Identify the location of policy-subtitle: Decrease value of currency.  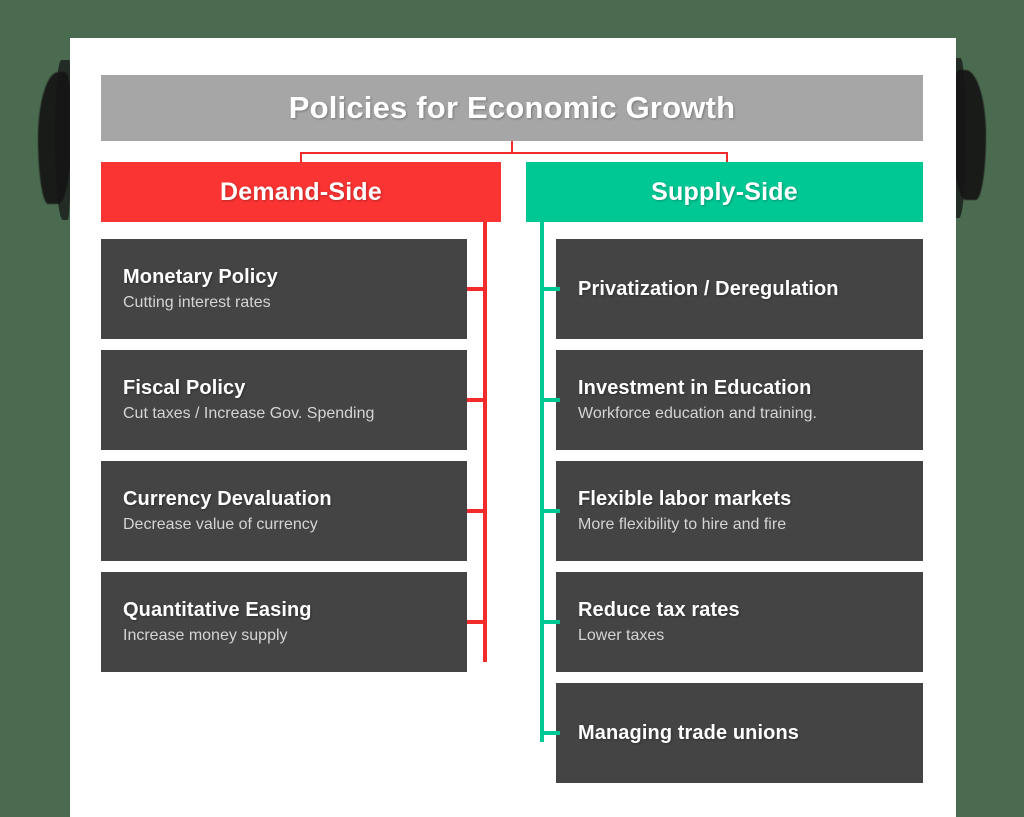
(220, 525).